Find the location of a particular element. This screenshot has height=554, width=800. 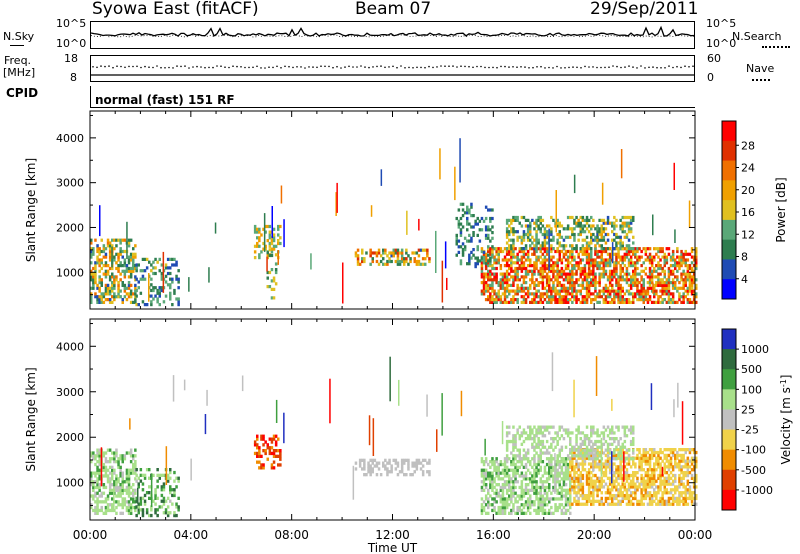

freq-tick-low: 8 is located at coordinates (73, 77).